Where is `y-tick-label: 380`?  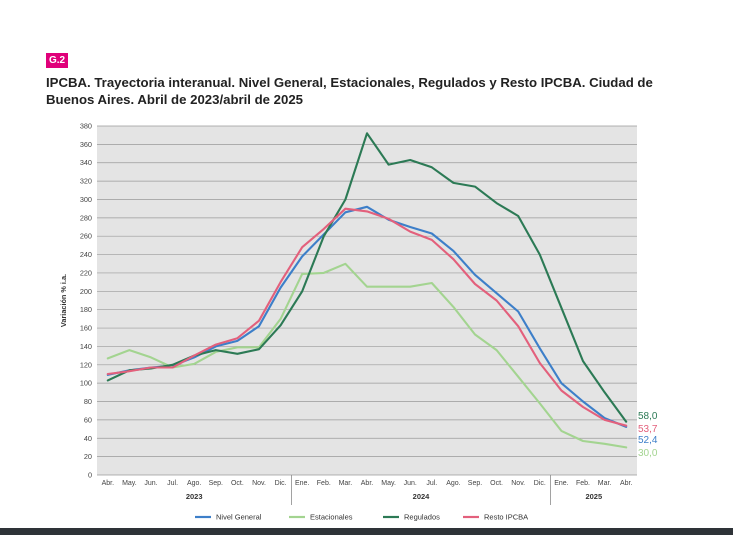 y-tick-label: 380 is located at coordinates (86, 126).